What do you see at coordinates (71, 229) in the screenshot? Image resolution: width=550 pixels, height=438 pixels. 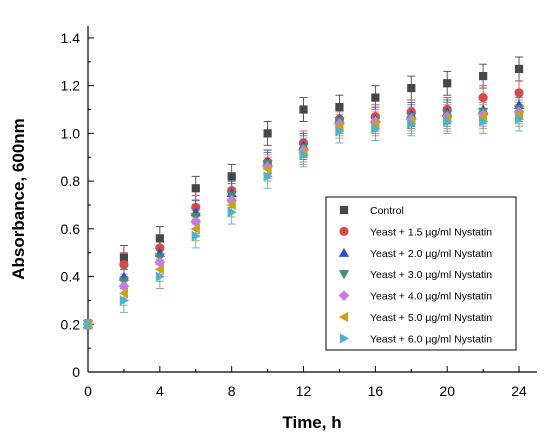 I see `y-tick-label: 0.6` at bounding box center [71, 229].